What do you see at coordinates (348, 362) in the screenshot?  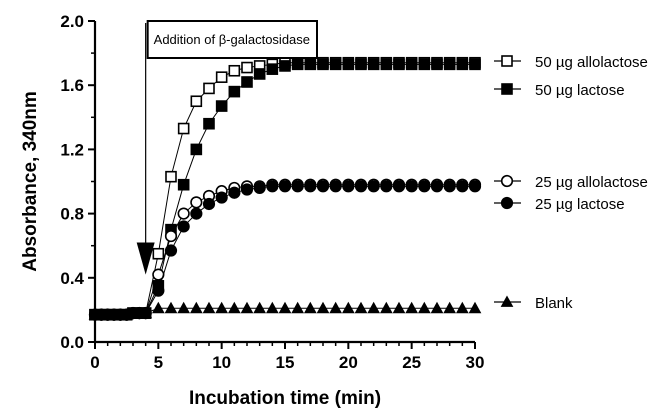 I see `x-tick-label: 20` at bounding box center [348, 362].